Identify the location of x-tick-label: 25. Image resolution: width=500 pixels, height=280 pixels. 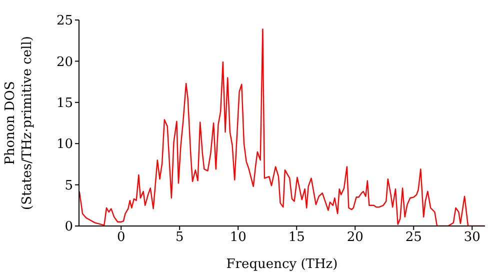
(413, 238).